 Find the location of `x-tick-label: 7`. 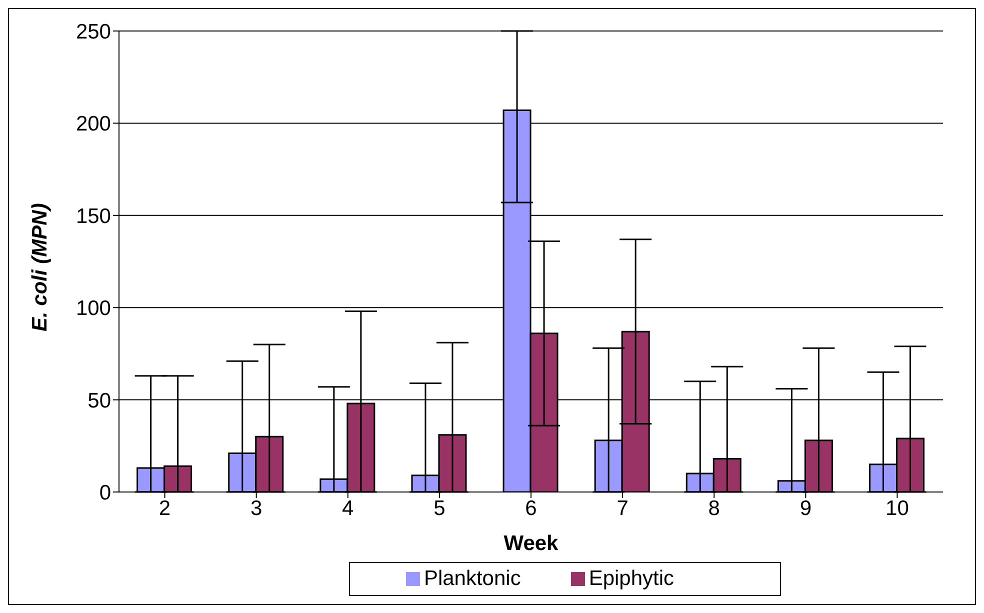

x-tick-label: 7 is located at coordinates (622, 508).